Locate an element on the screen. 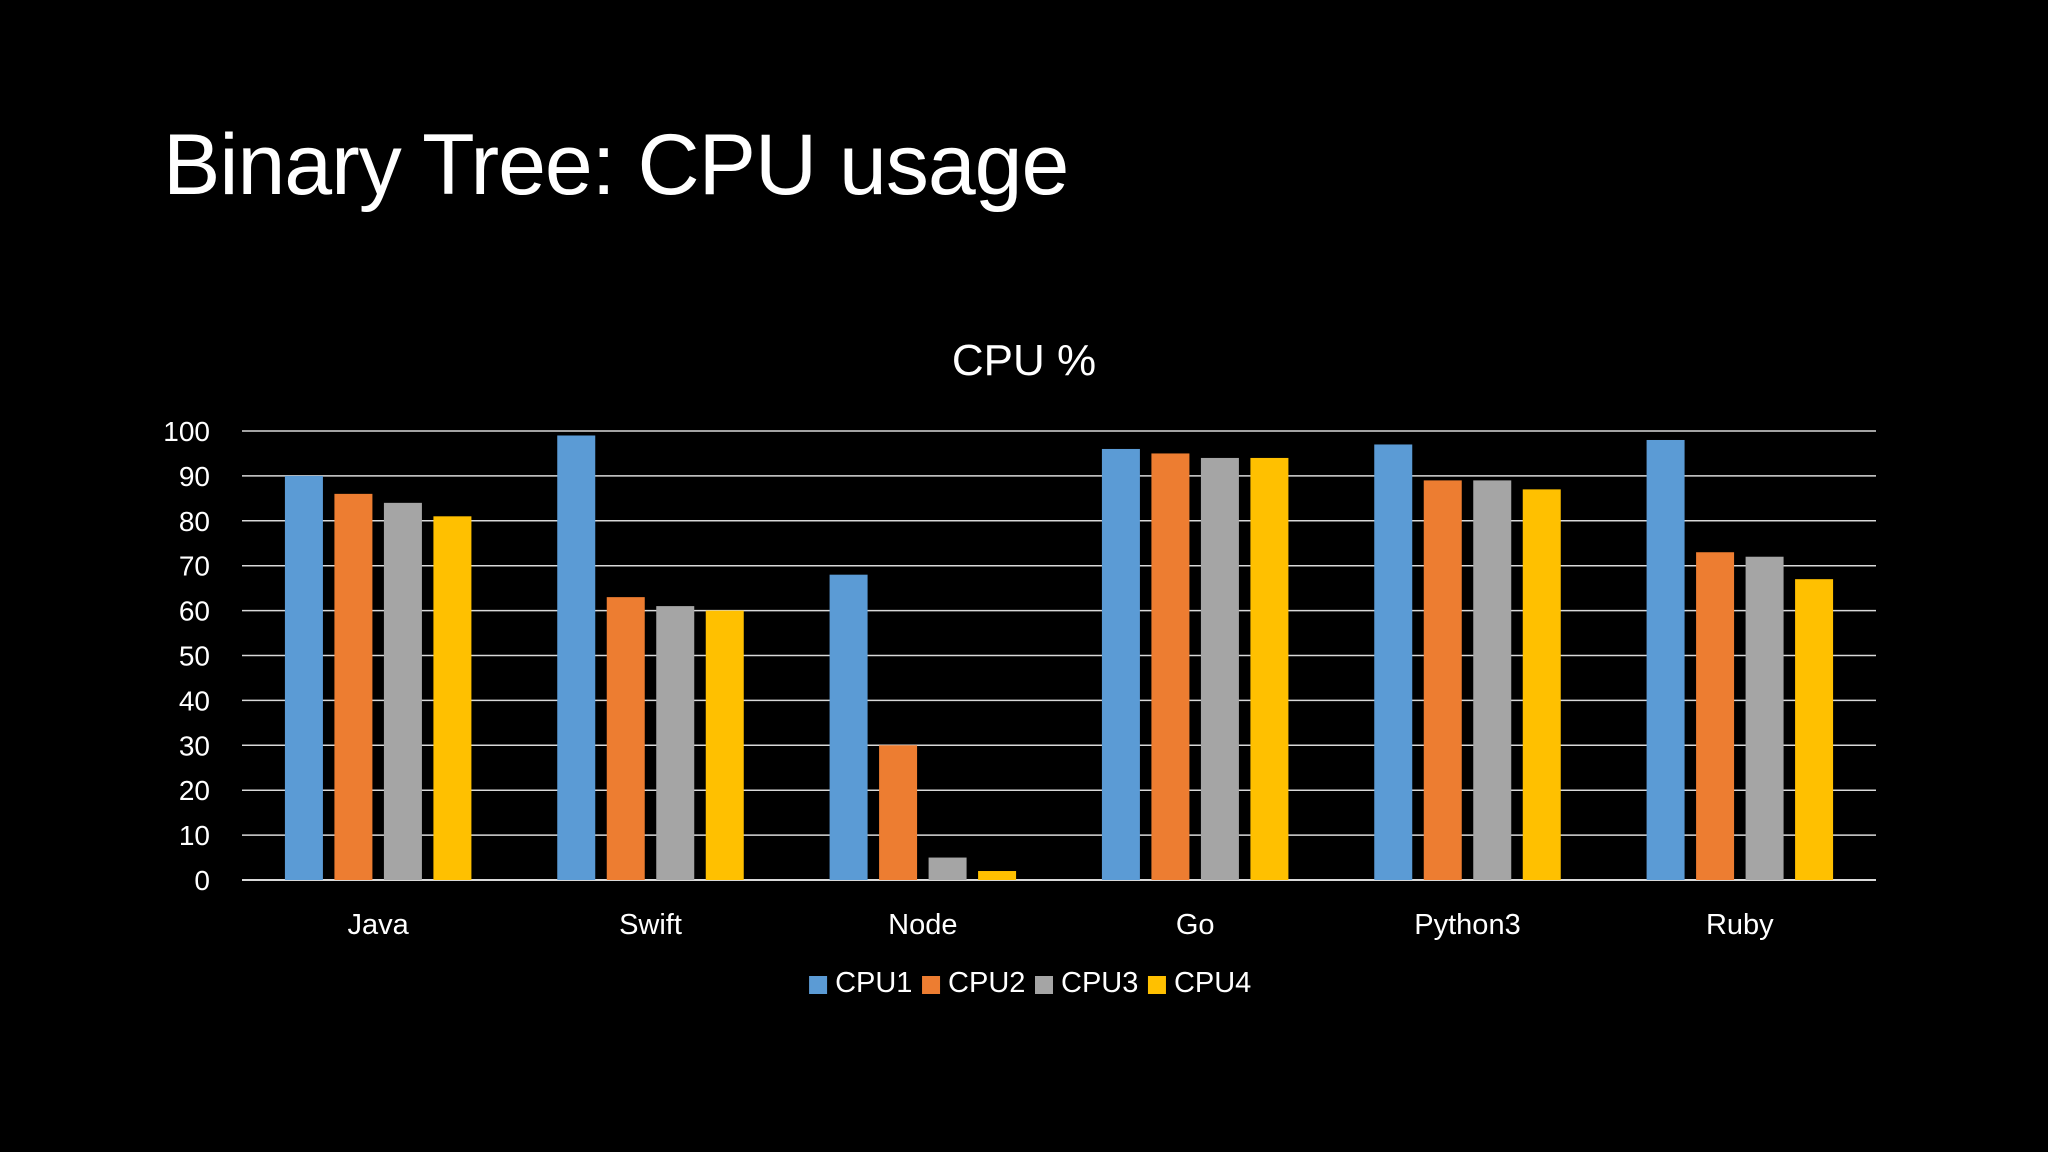  legend-label: CPU2 is located at coordinates (986, 983).